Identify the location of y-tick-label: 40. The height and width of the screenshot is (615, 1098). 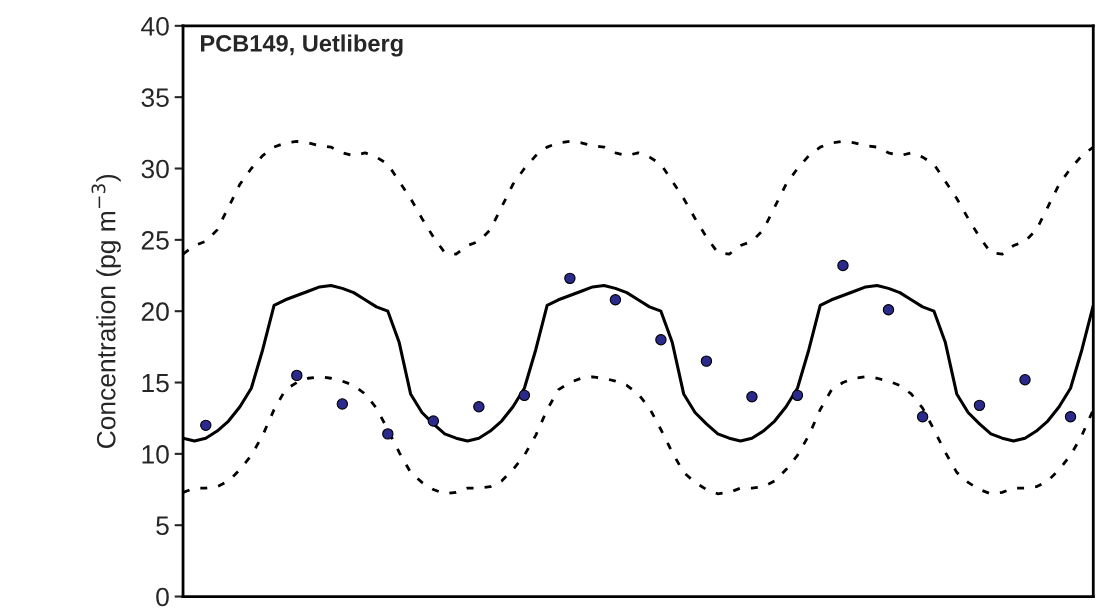
(155, 26).